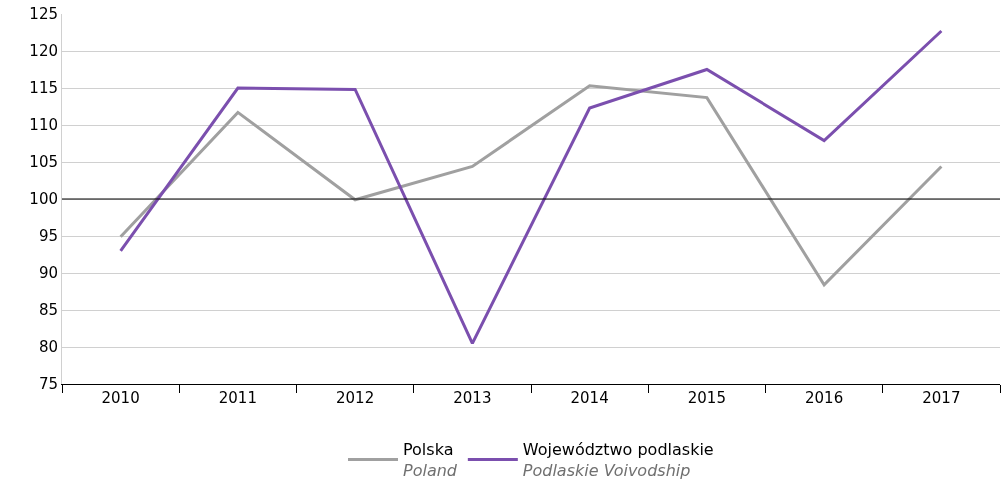 The image size is (1006, 493). I want to click on y-tick-label: 105, so click(43, 162).